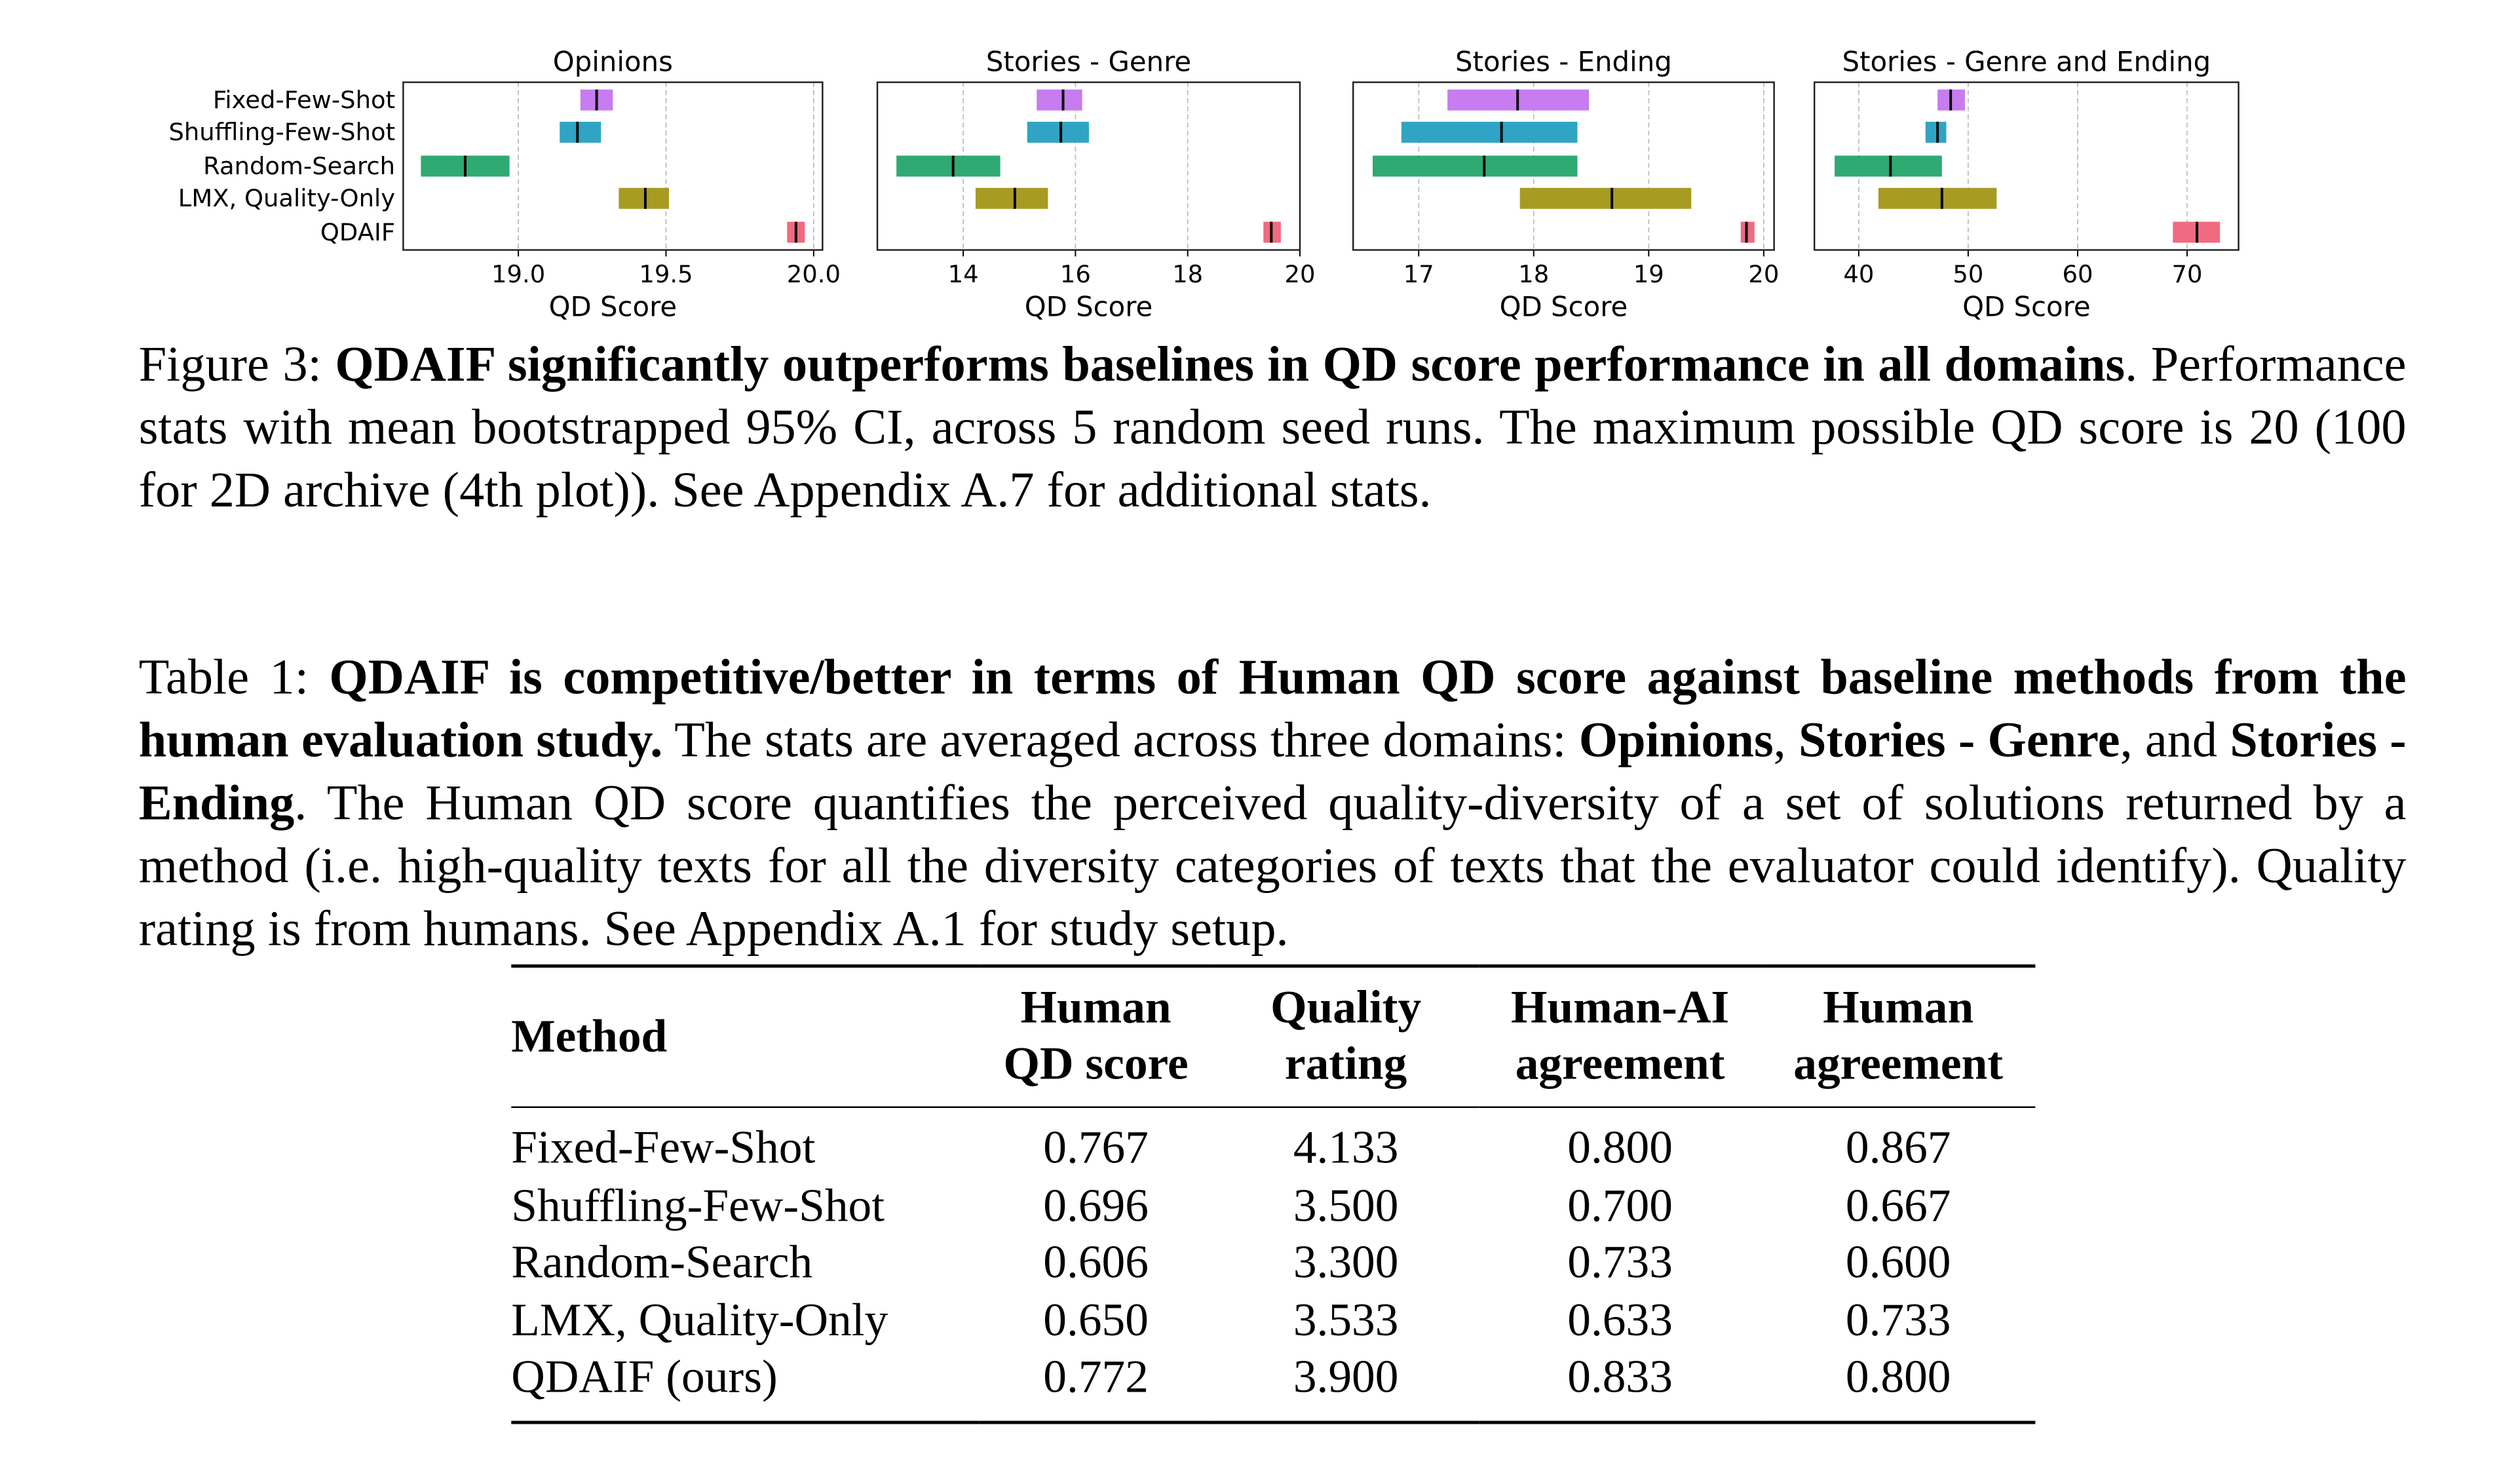 The image size is (2516, 1484). I want to click on table-cell: 0.833, so click(1620, 1377).